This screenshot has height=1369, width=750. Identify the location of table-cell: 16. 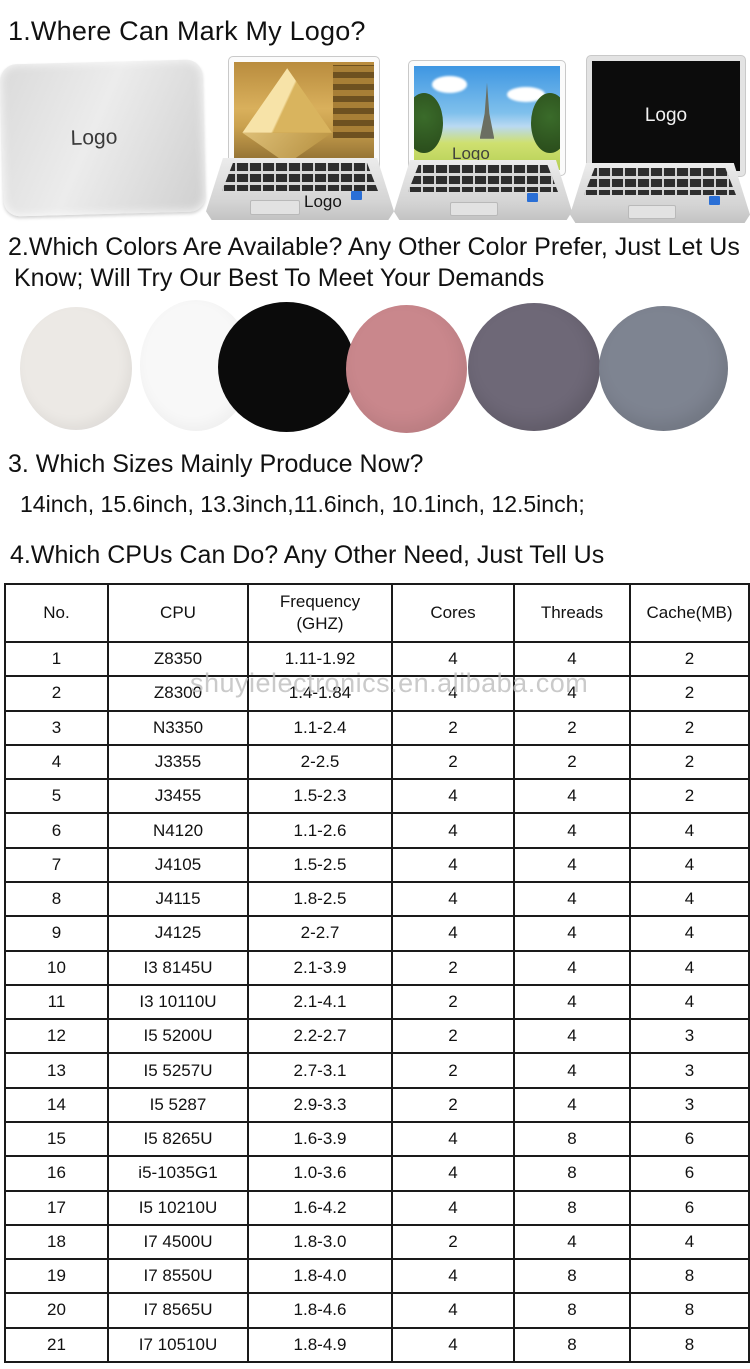
(56, 1173).